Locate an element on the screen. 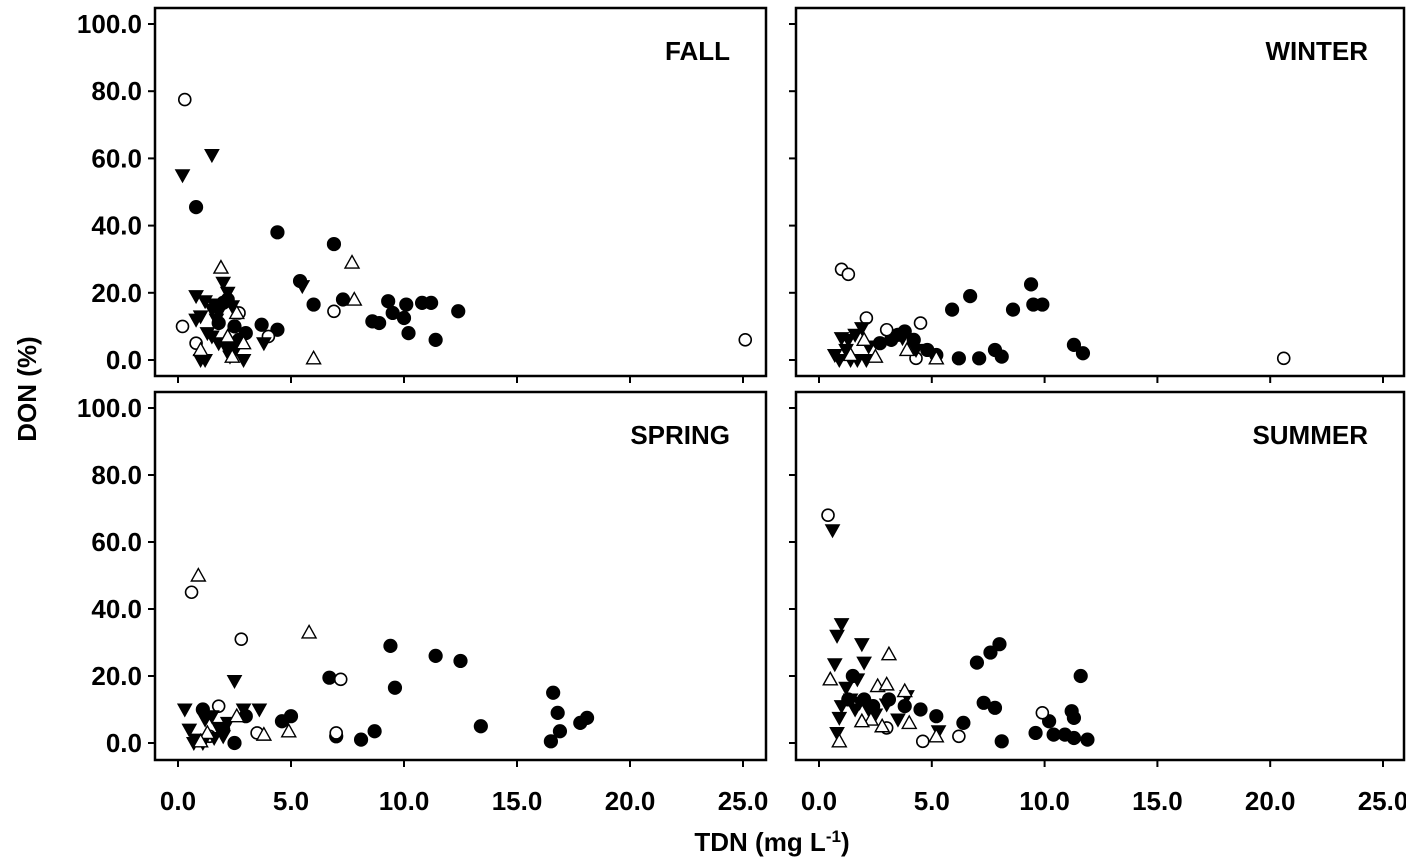  x-axis-title-superscript: -1 is located at coordinates (833, 836).